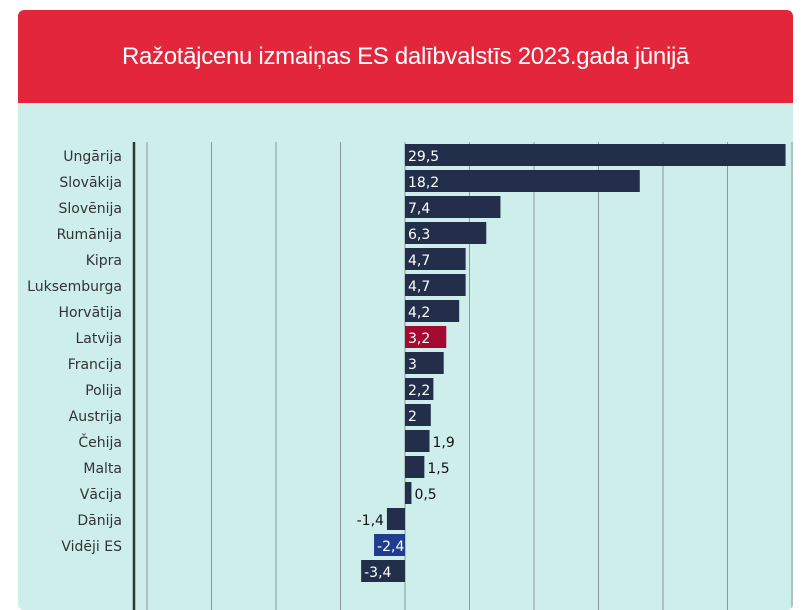  I want to click on category-label: Slovākija, so click(90, 183).